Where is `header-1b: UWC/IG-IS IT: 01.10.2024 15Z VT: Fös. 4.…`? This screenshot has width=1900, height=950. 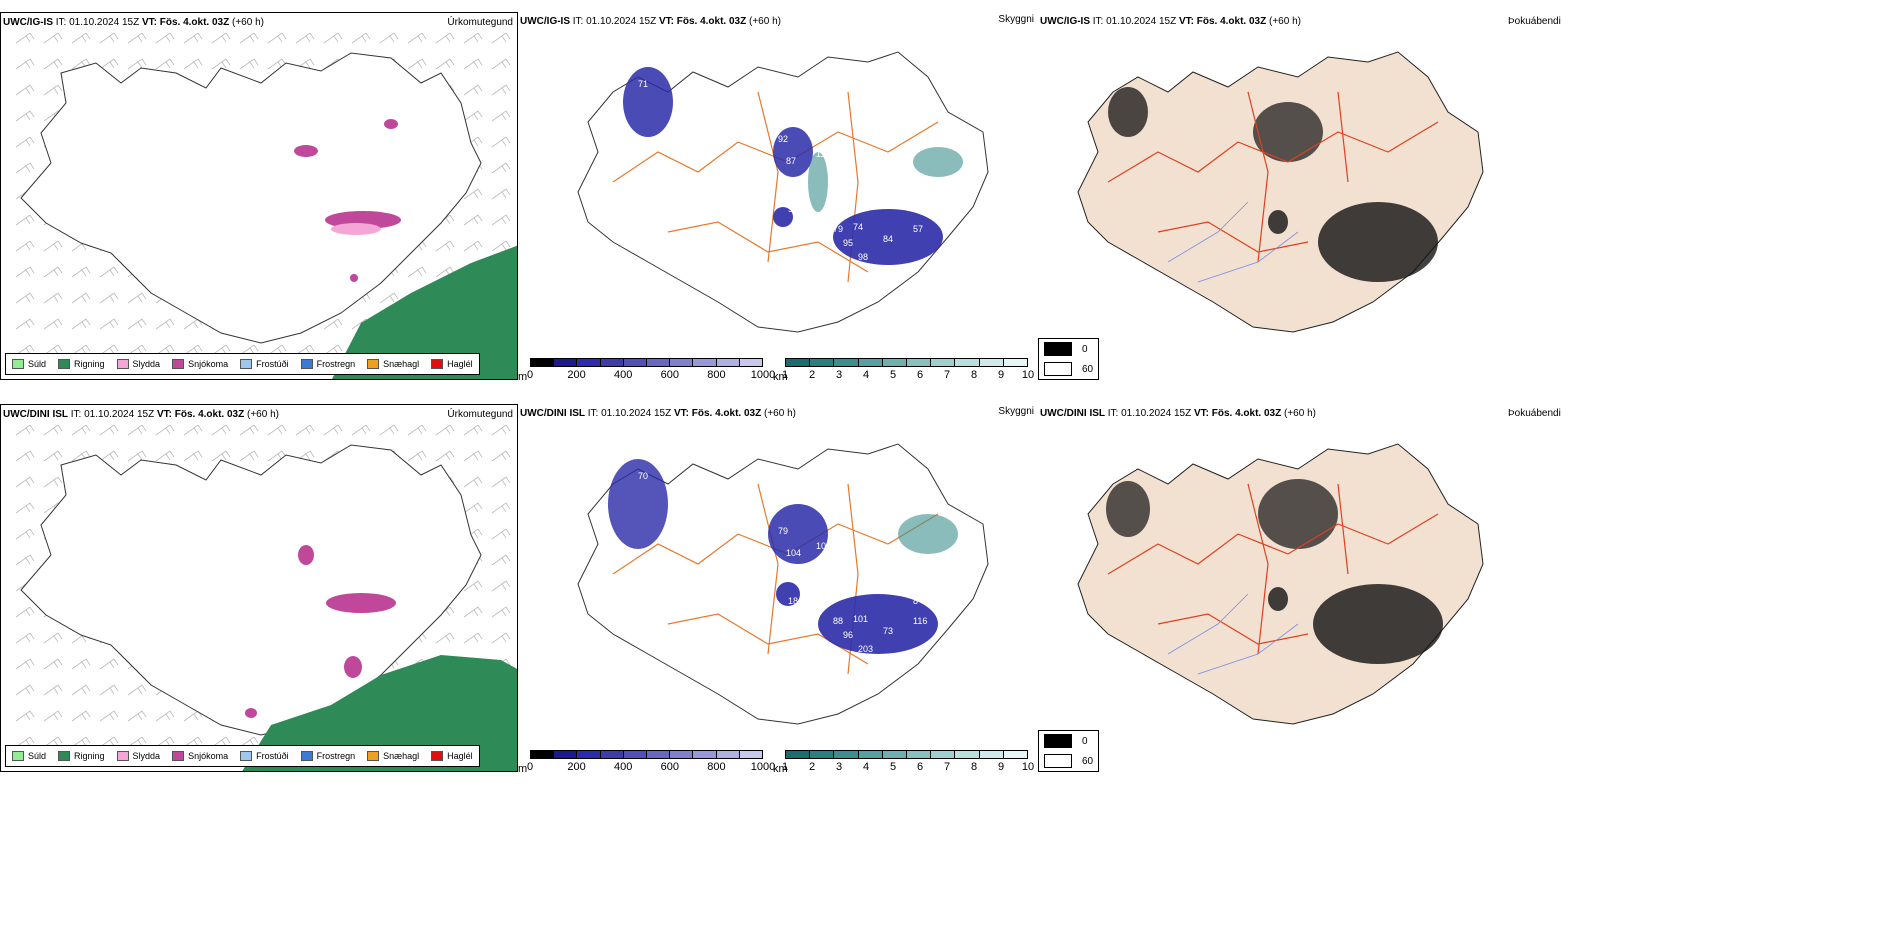 header-1b: UWC/IG-IS IT: 01.10.2024 15Z VT: Fös. 4.… is located at coordinates (650, 21).